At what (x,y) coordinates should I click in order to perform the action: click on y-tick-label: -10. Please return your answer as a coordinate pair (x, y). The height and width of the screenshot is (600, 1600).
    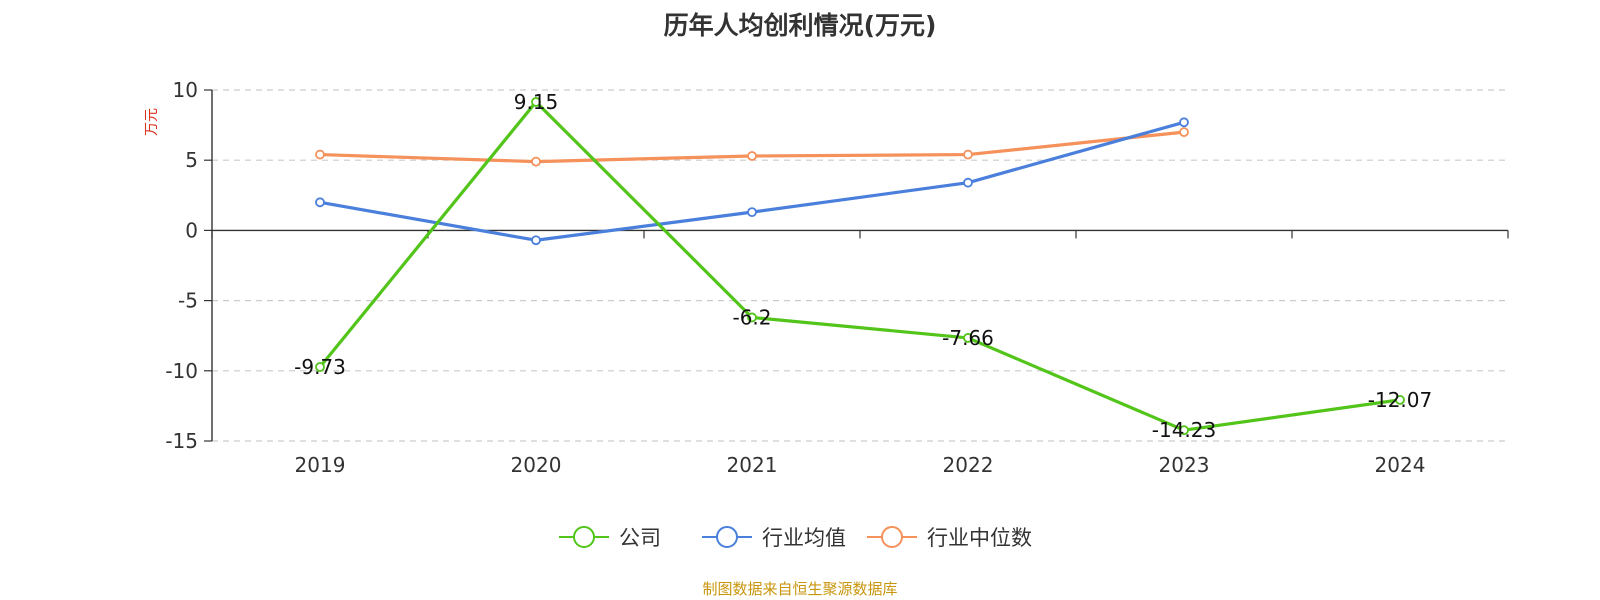
    Looking at the image, I should click on (181, 371).